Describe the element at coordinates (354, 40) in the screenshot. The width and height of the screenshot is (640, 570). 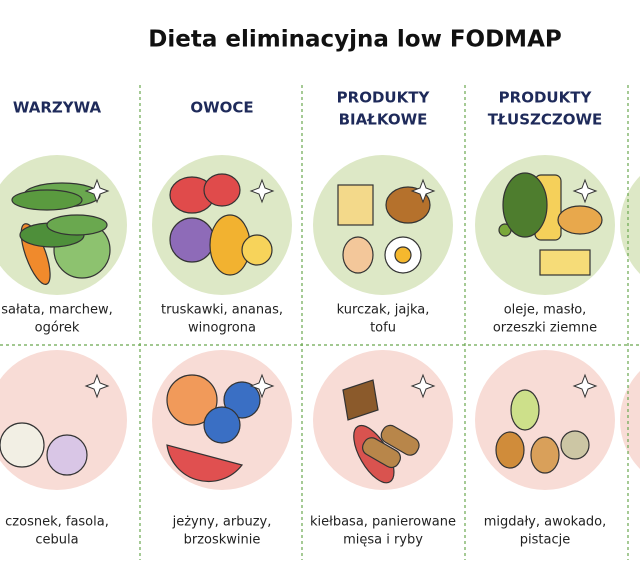
I see `title: Dieta eliminacyjna low FODMAP` at that location.